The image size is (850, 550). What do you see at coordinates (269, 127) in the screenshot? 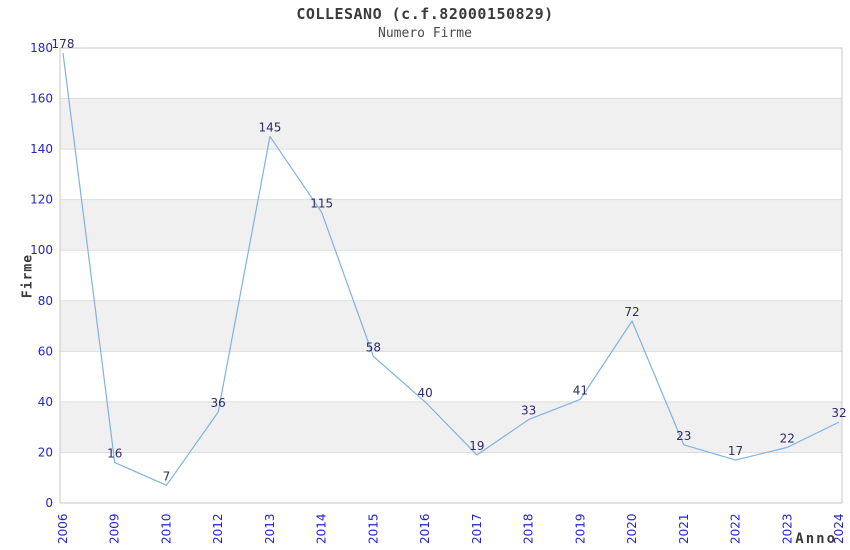
I see `data-label: 145` at bounding box center [269, 127].